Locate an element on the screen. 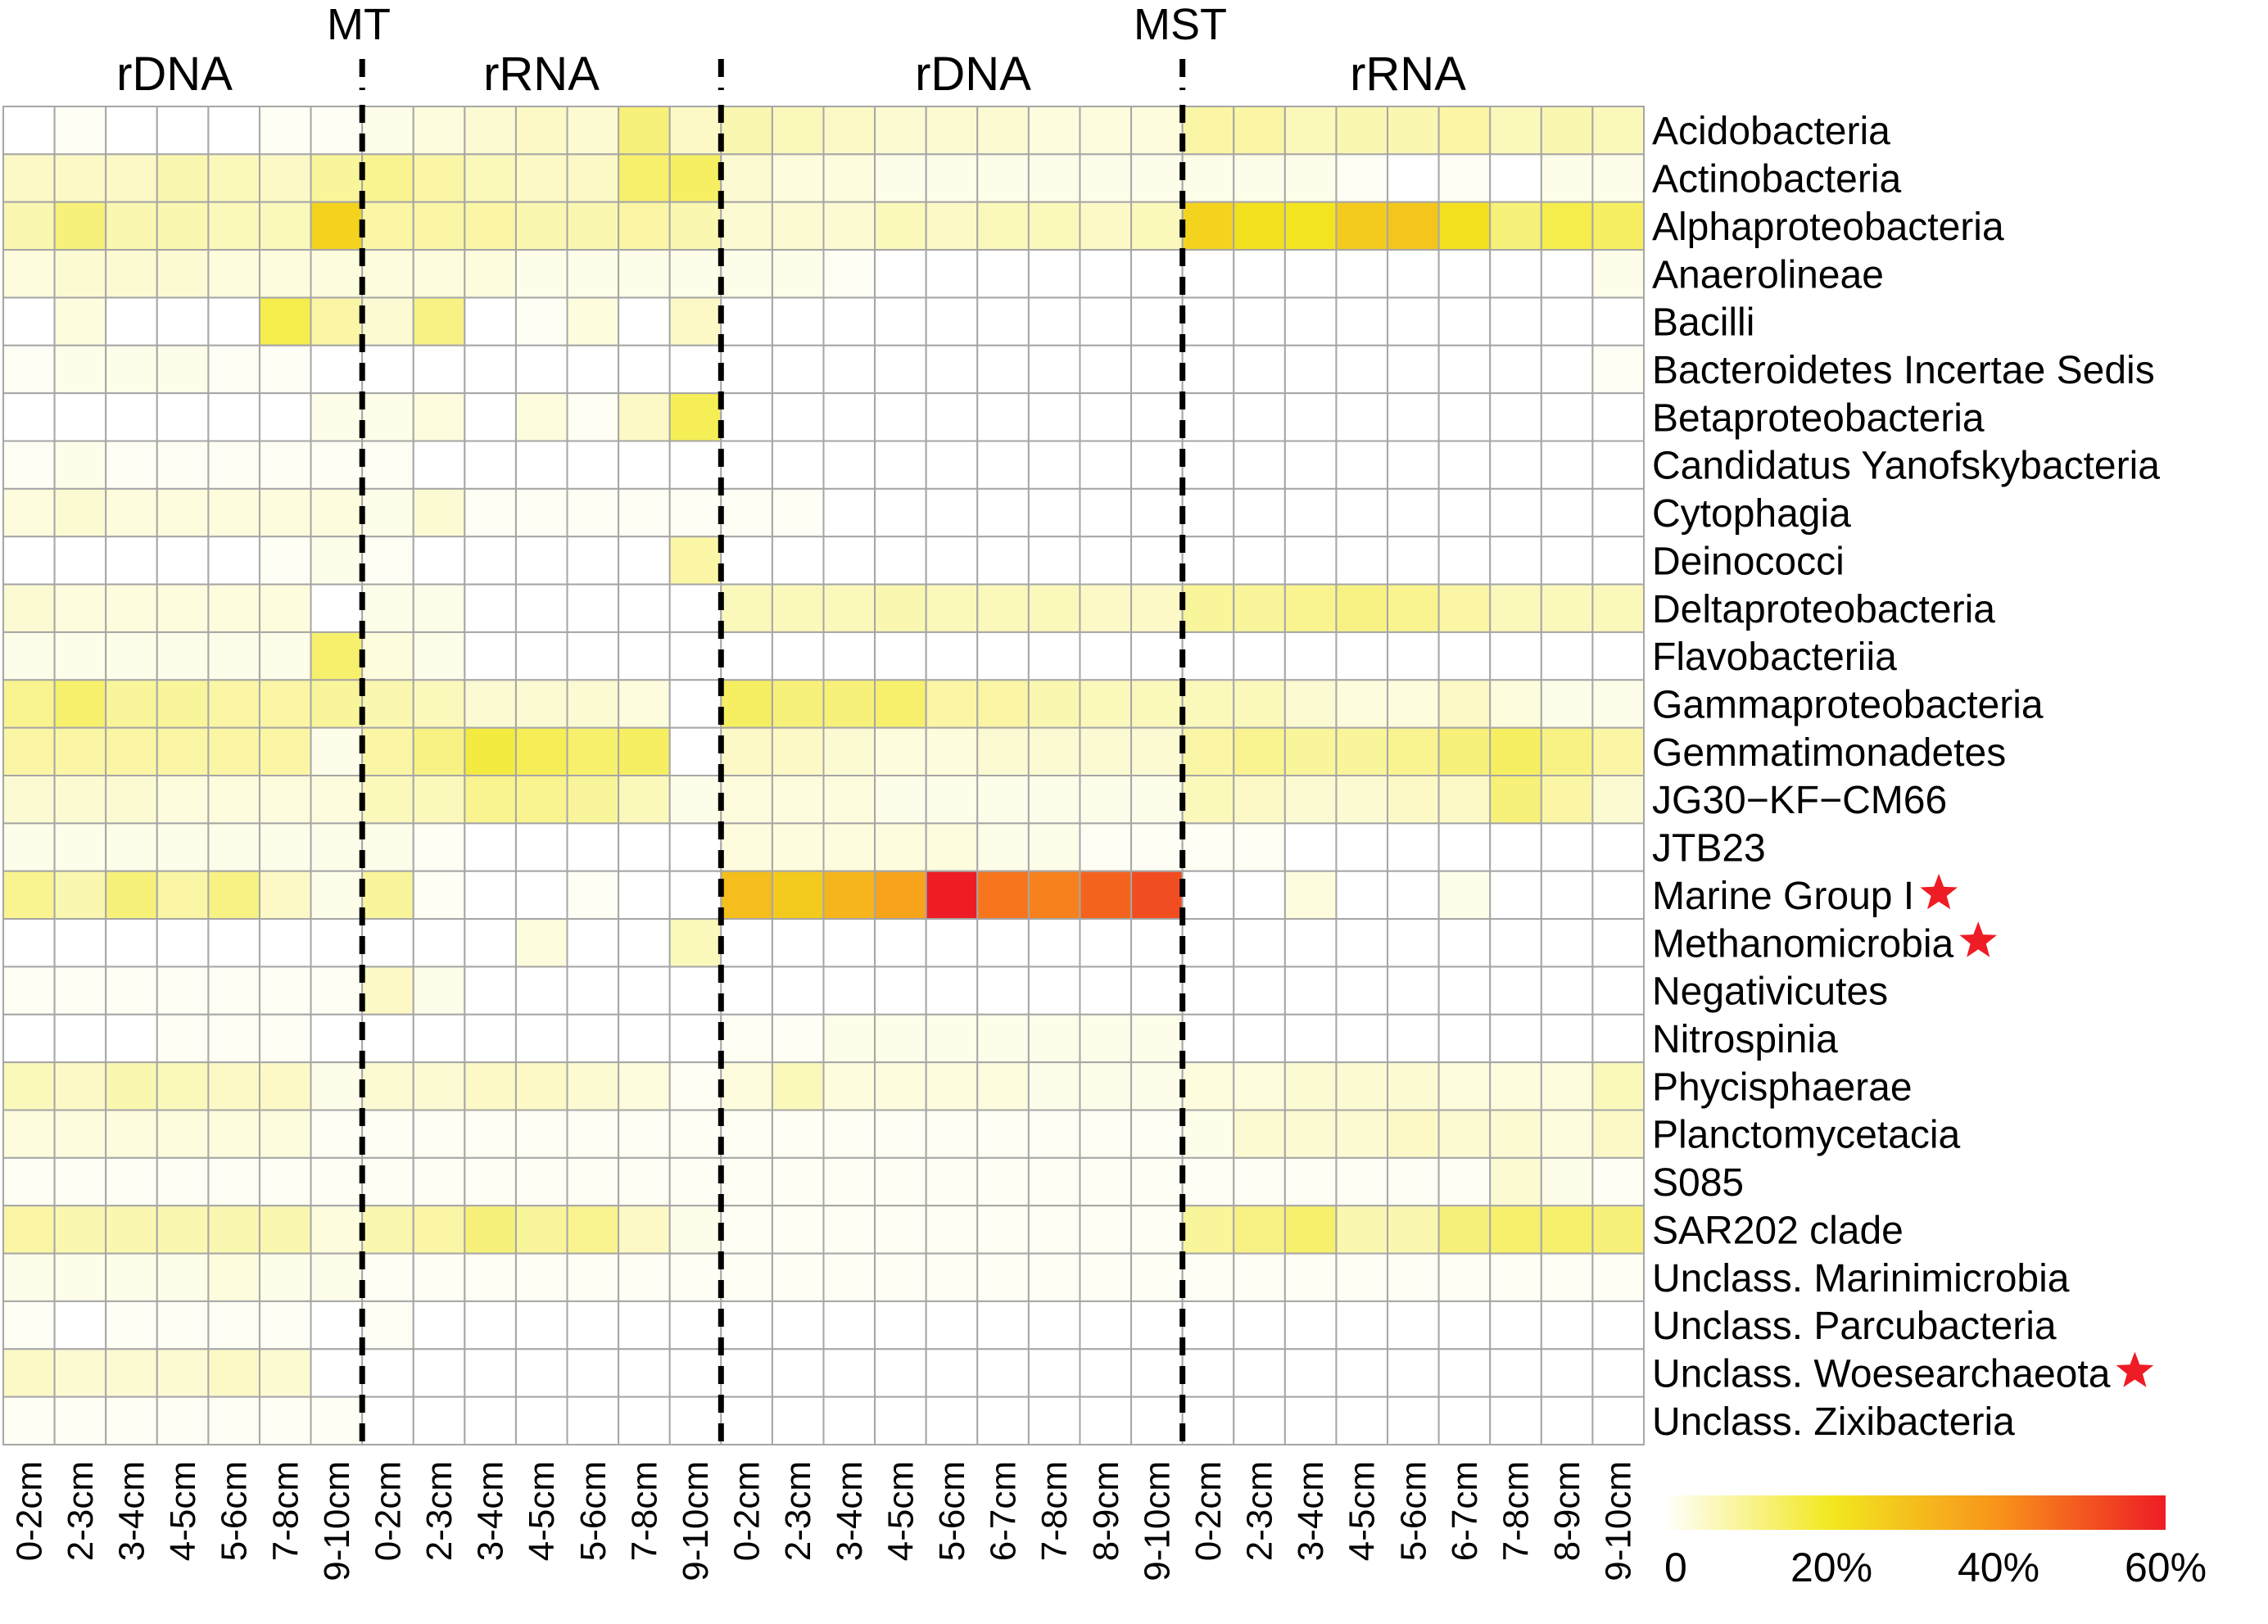  row-label: Gemmatimonadetes is located at coordinates (1829, 753).